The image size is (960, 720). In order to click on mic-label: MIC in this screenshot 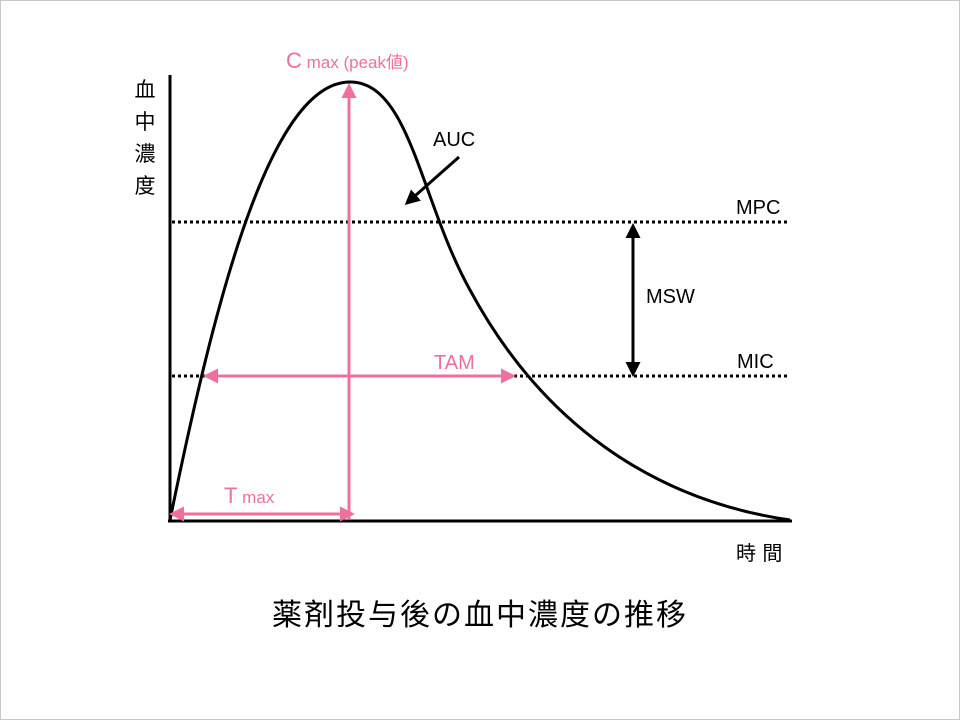, I will do `click(755, 362)`.